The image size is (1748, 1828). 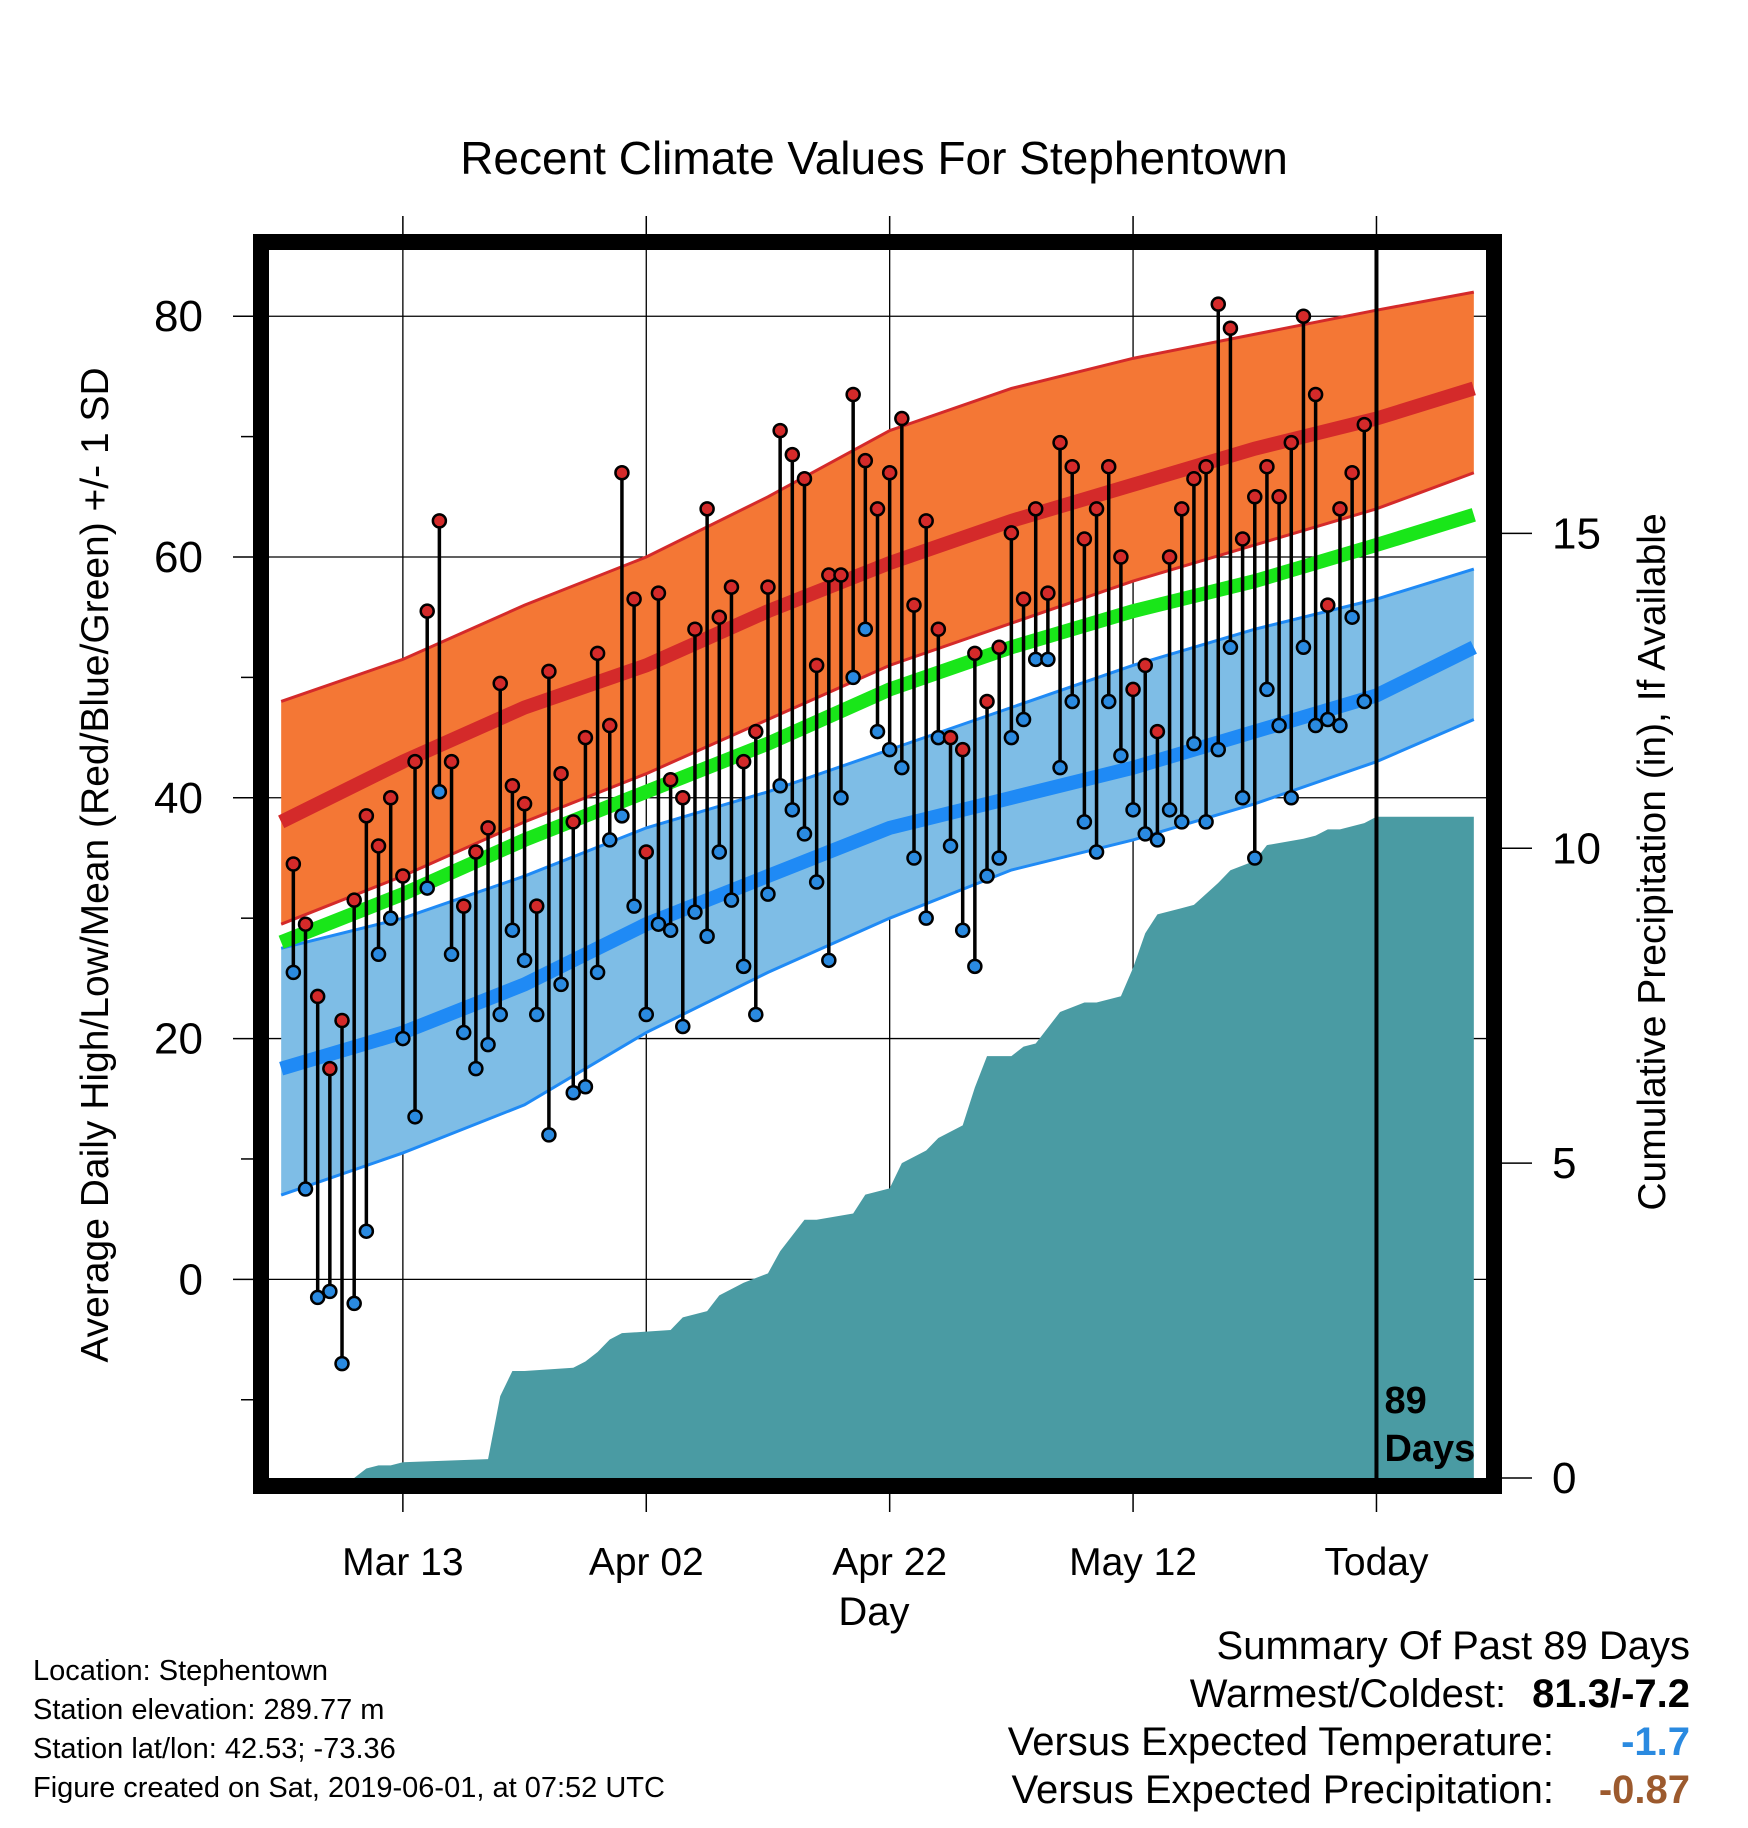 I want to click on elevation-text: Station elevation: 289.77 m, so click(x=209, y=1710).